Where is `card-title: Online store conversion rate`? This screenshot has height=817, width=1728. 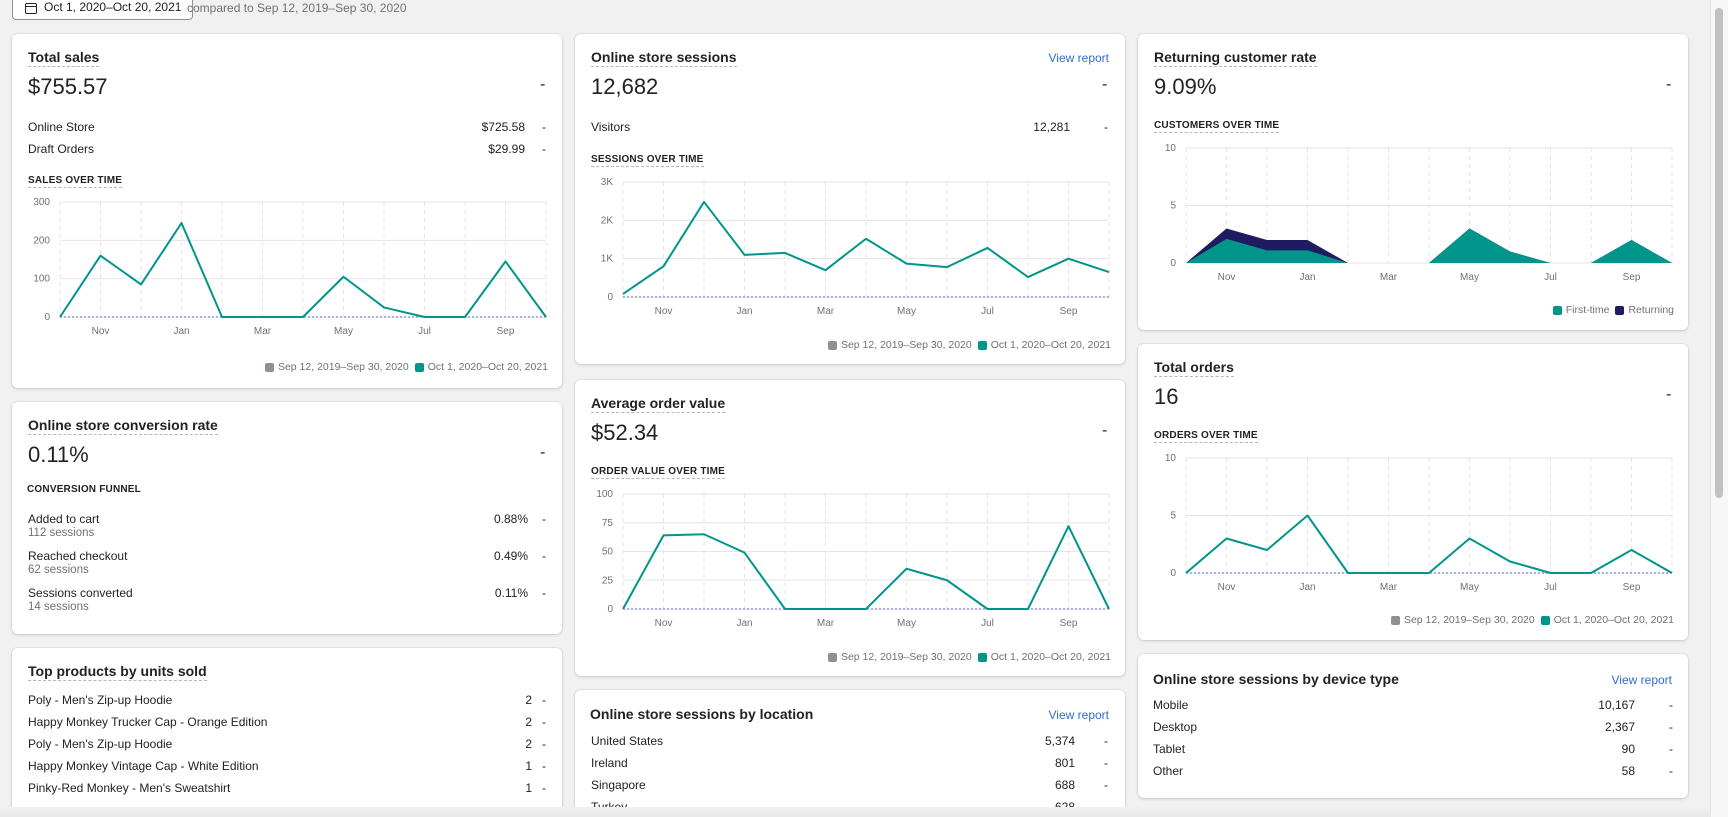 card-title: Online store conversion rate is located at coordinates (123, 426).